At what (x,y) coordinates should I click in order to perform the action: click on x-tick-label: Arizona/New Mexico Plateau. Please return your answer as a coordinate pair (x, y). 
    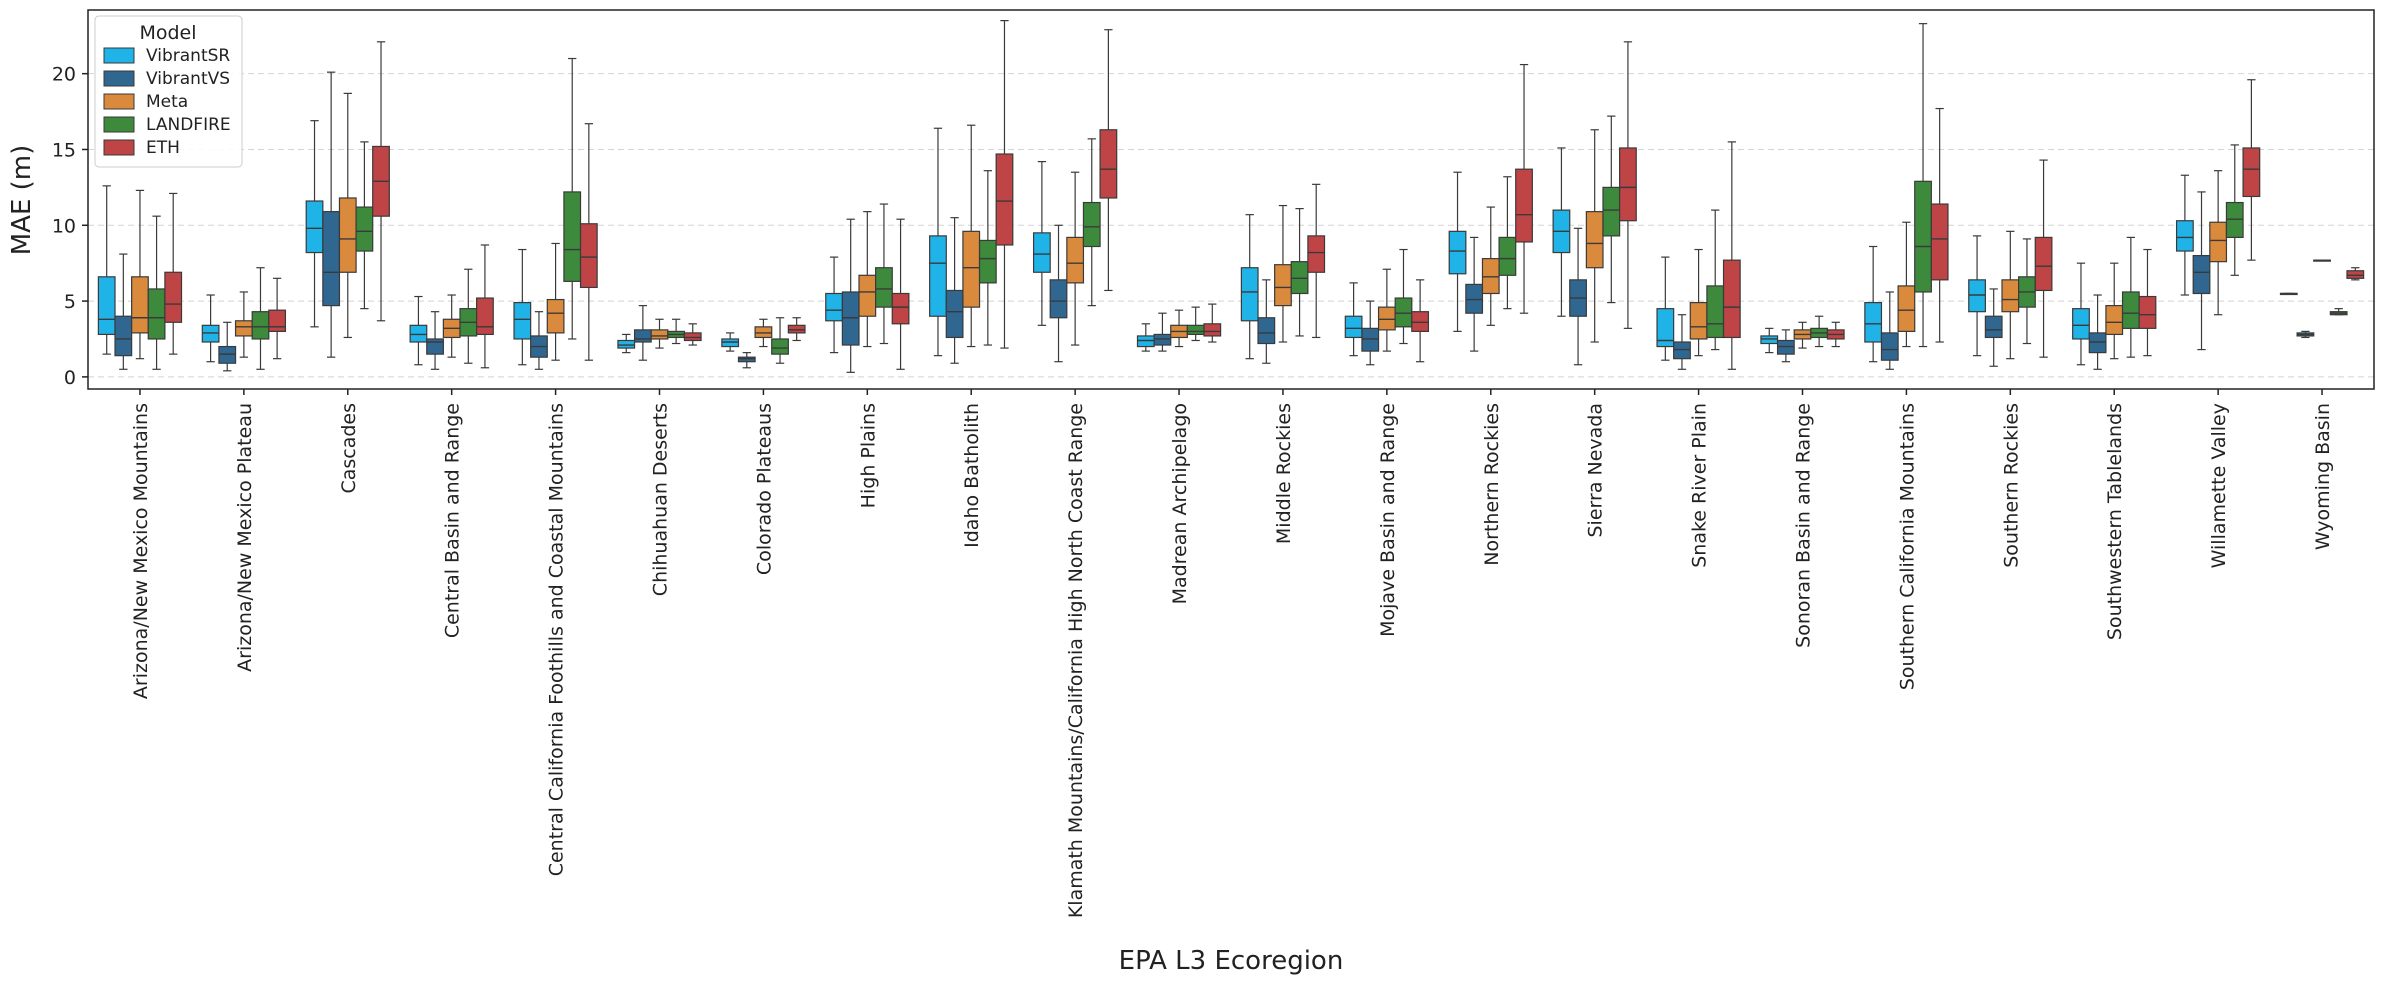
    Looking at the image, I should click on (245, 537).